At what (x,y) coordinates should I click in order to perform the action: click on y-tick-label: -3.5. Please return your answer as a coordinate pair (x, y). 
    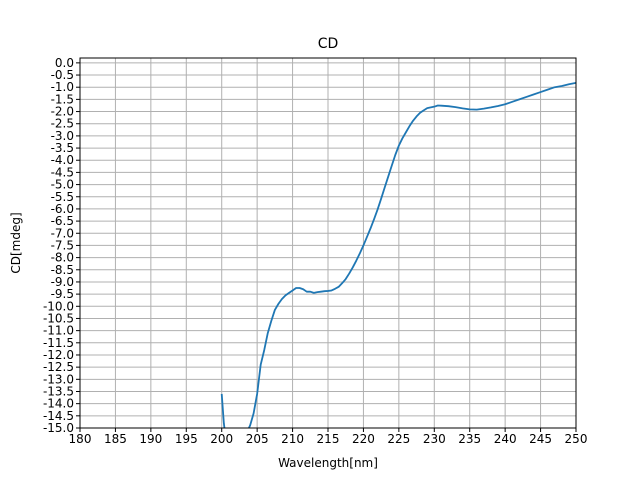
    Looking at the image, I should click on (62, 148).